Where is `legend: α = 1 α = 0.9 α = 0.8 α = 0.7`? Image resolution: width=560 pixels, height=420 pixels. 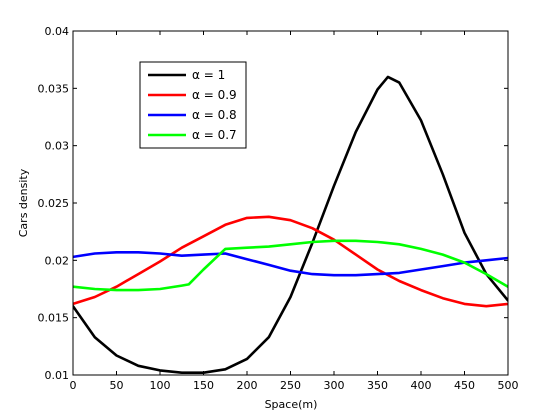
legend: α = 1 α = 0.9 α = 0.8 α = 0.7 is located at coordinates (193, 105).